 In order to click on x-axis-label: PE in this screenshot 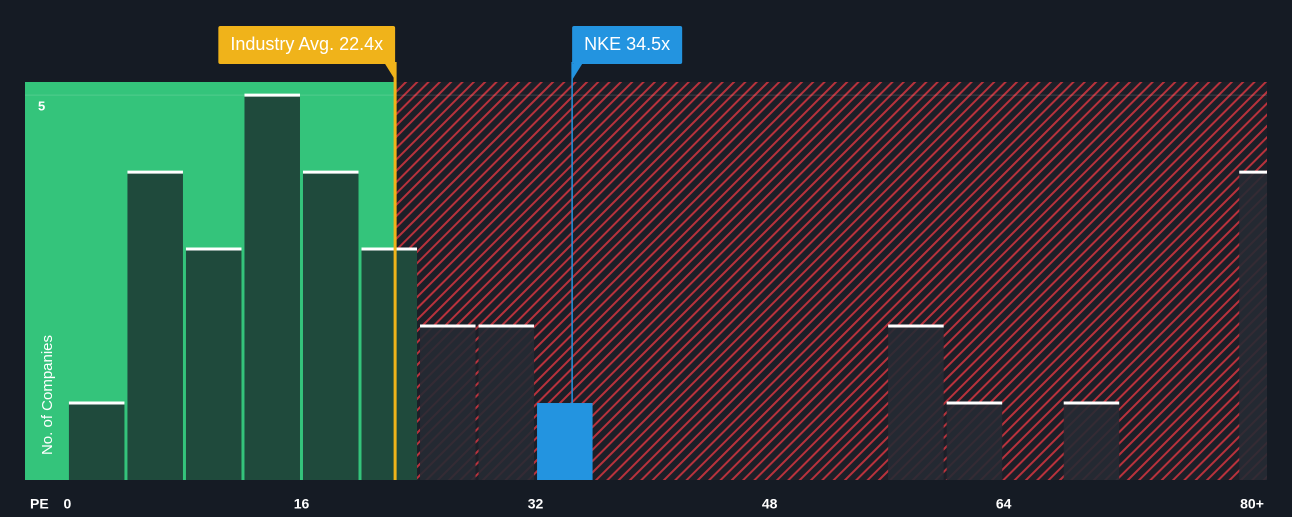, I will do `click(39, 504)`.